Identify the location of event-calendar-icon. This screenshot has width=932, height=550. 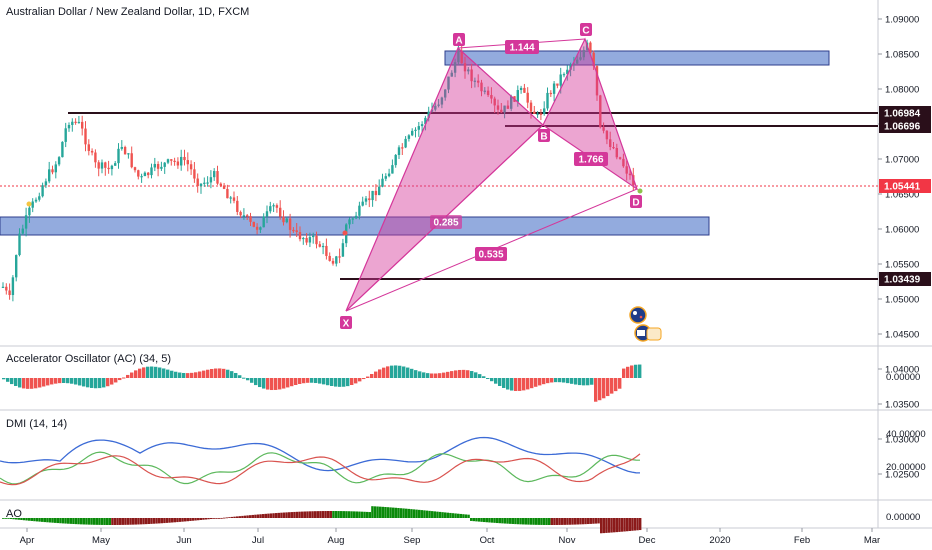
(648, 333).